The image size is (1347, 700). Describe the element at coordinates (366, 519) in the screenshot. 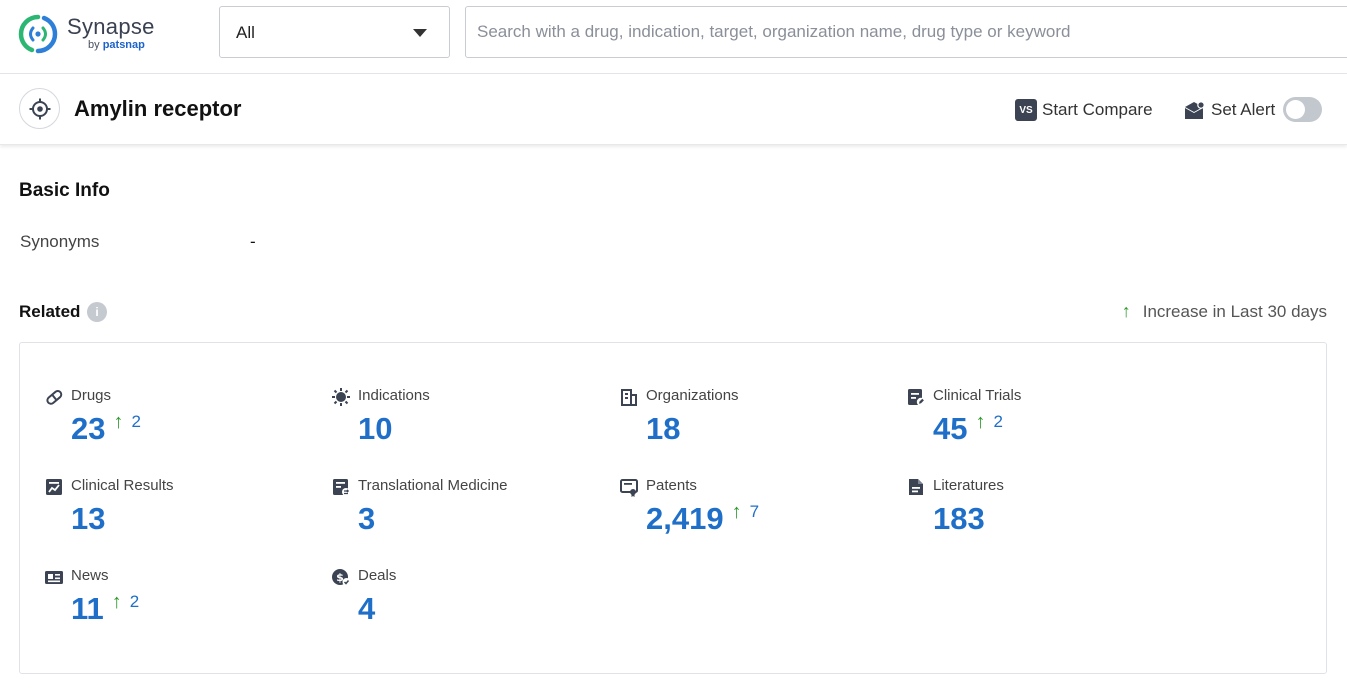

I see `stat-value: 3` at that location.